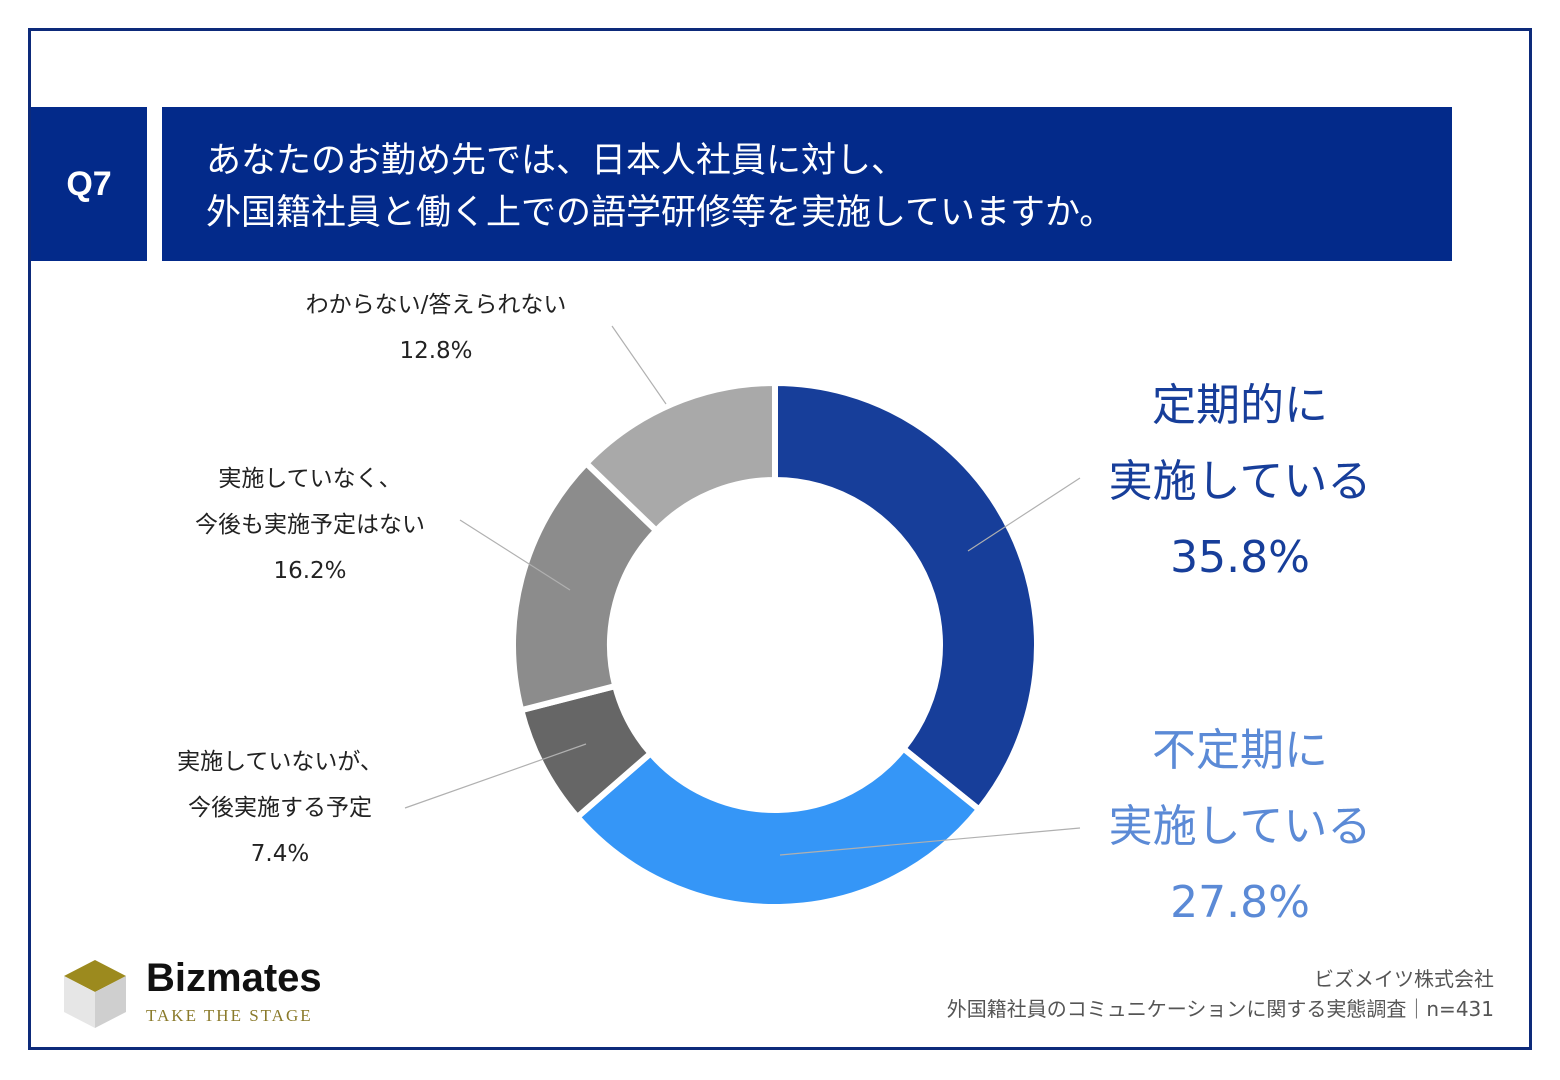 Image resolution: width=1560 pixels, height=1080 pixels. I want to click on label-regular: 定期的に 実施している 35.8%, so click(1240, 482).